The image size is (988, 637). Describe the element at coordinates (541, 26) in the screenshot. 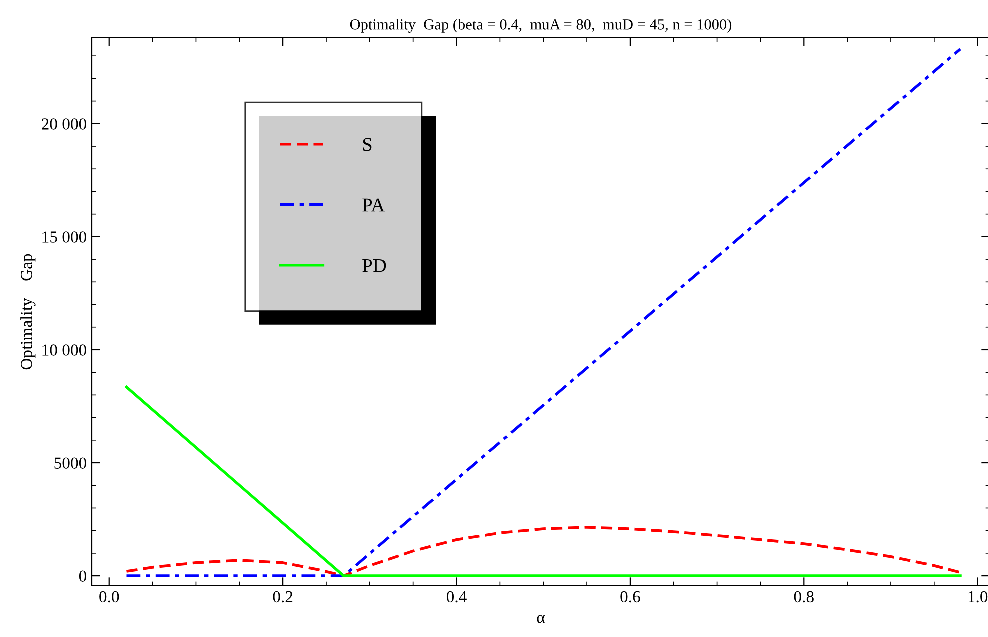

I see `chart-title: Optimality Gap (beta = 0.4, muA = 80, muD = 45, n = 1000)` at that location.